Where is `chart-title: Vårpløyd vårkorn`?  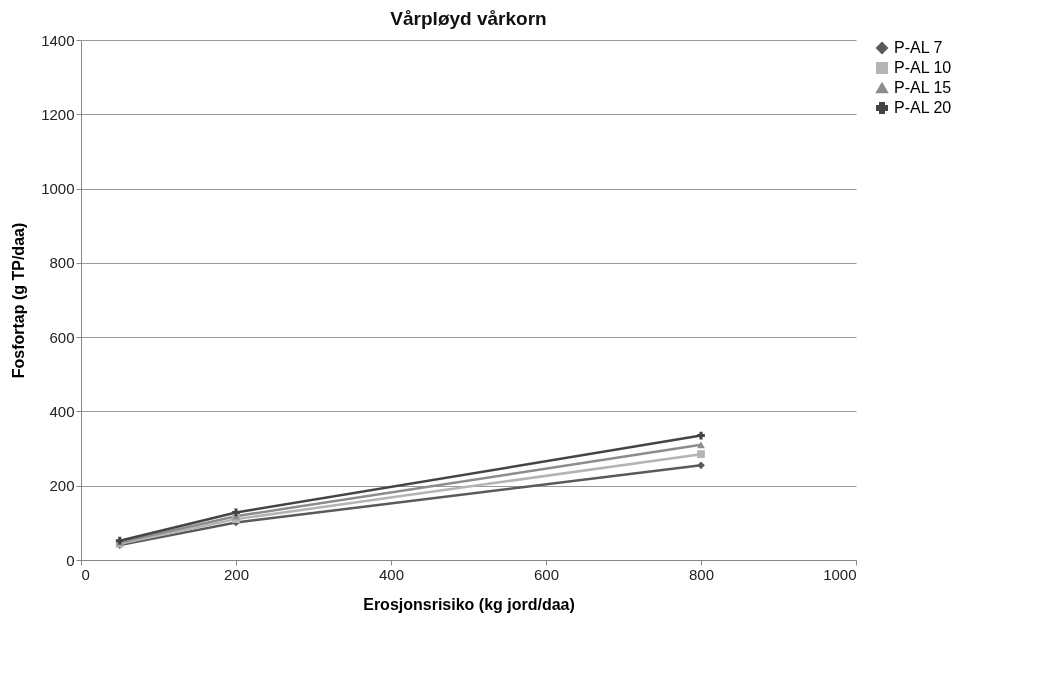 chart-title: Vårpløyd vårkorn is located at coordinates (468, 18).